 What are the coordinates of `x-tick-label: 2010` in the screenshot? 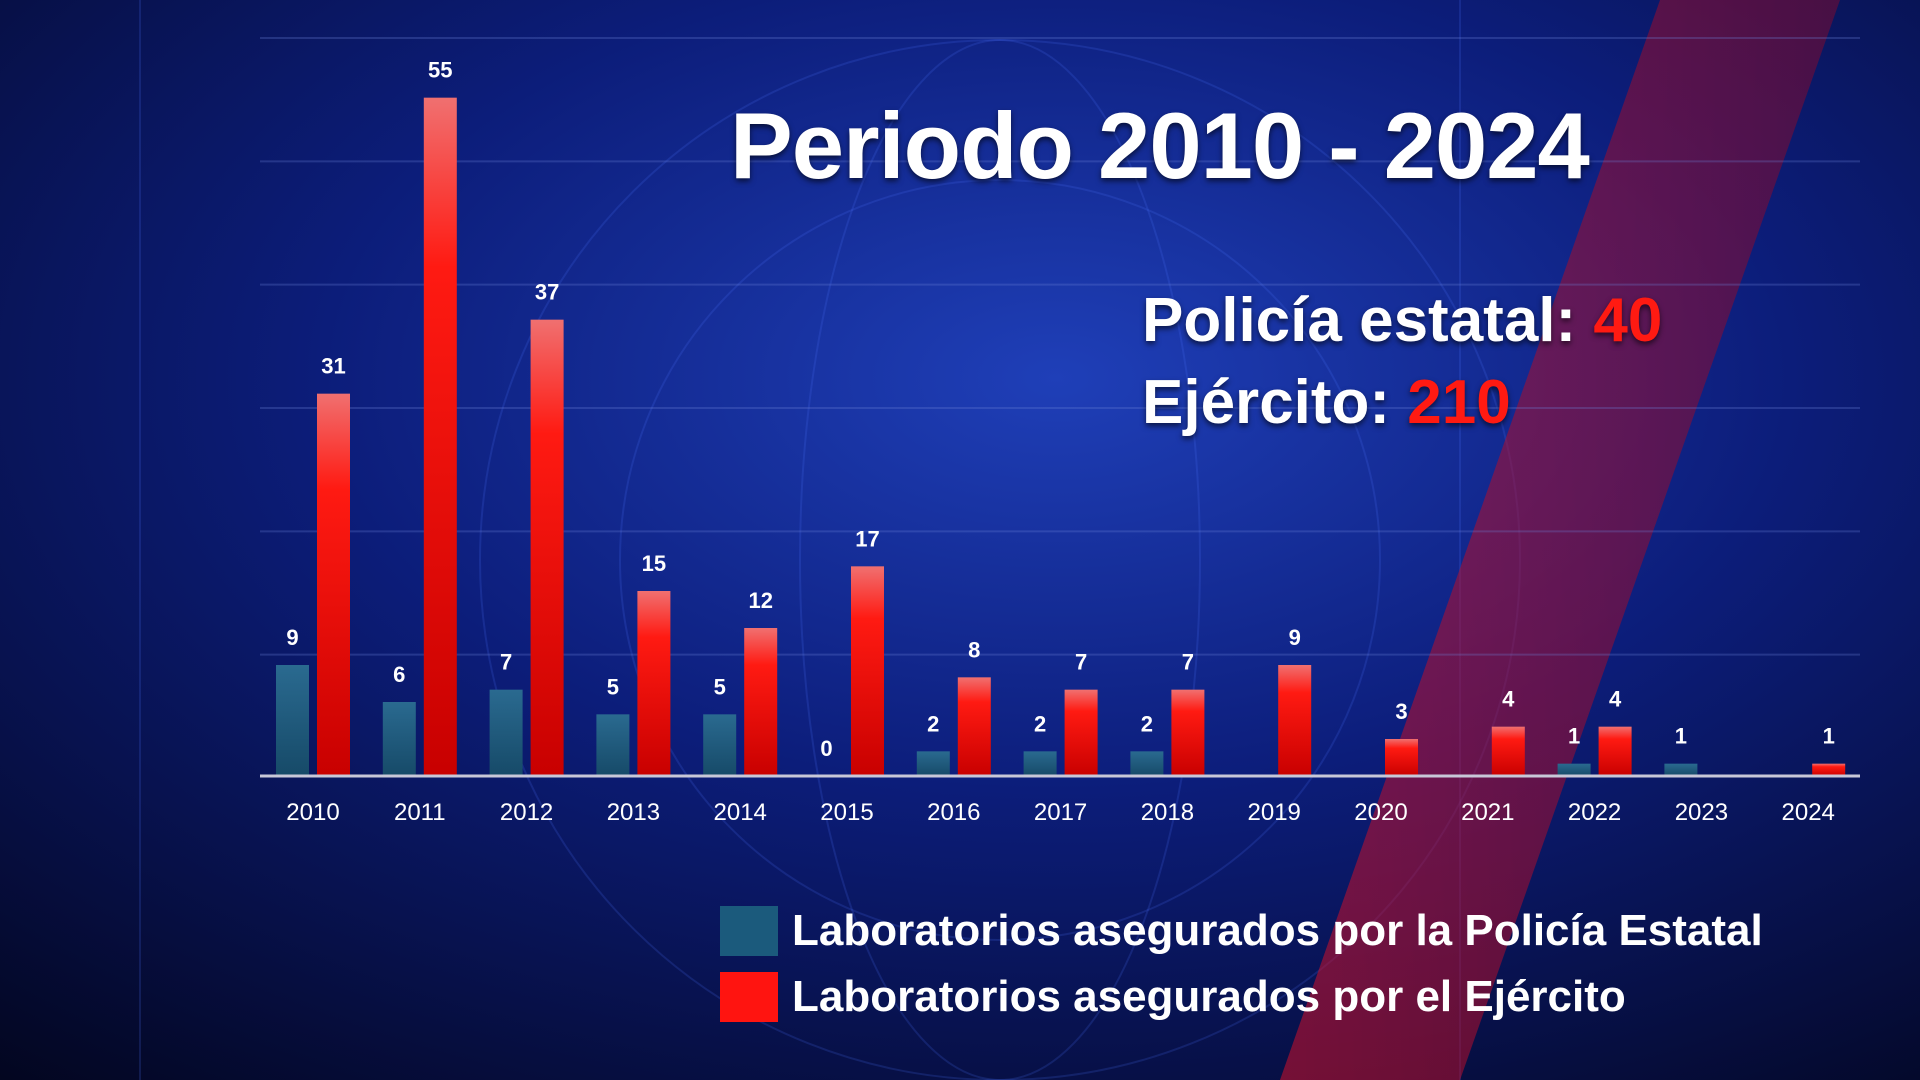 It's located at (312, 812).